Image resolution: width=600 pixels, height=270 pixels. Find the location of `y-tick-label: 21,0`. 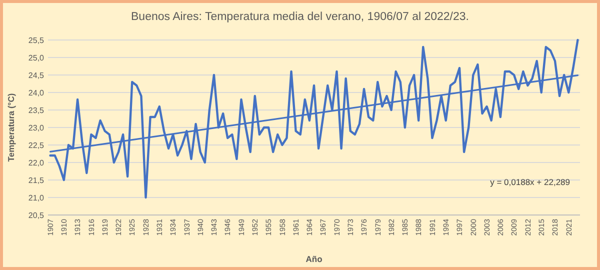

y-tick-label: 21,0 is located at coordinates (36, 197).